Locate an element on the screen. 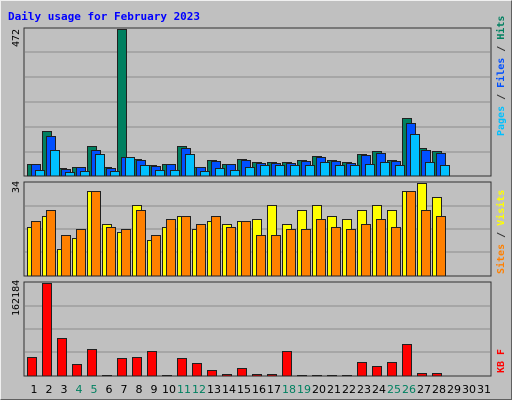 This screenshot has height=400, width=512. day-label: 8 is located at coordinates (139, 389).